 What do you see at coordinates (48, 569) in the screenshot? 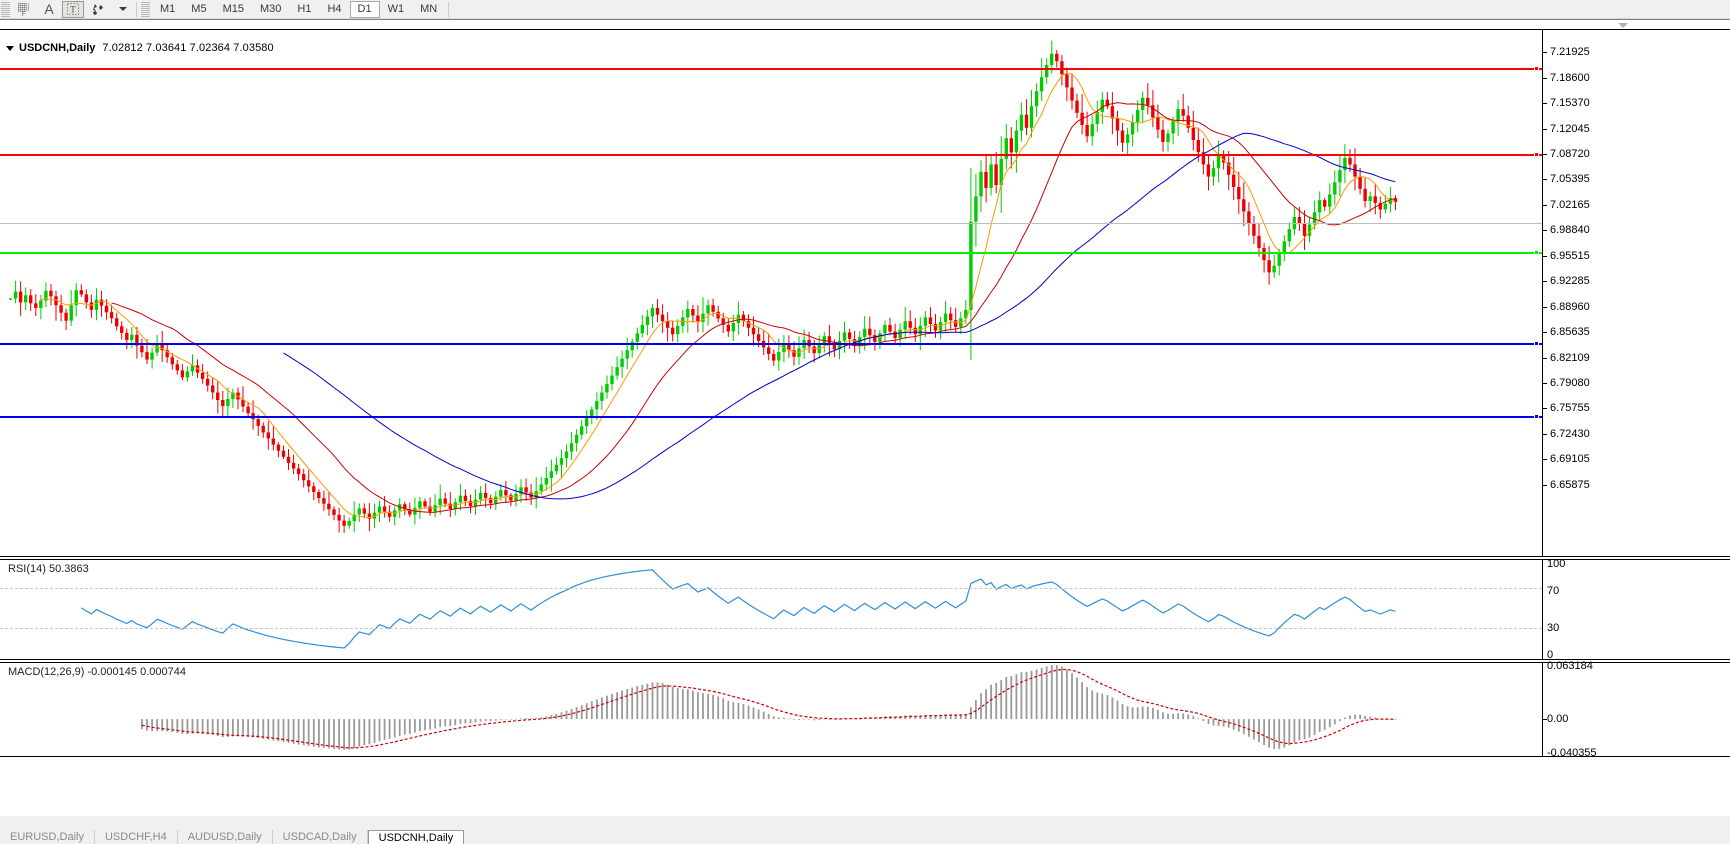
I see `rsi-indicator-label: RSI(14) 50.3863` at bounding box center [48, 569].